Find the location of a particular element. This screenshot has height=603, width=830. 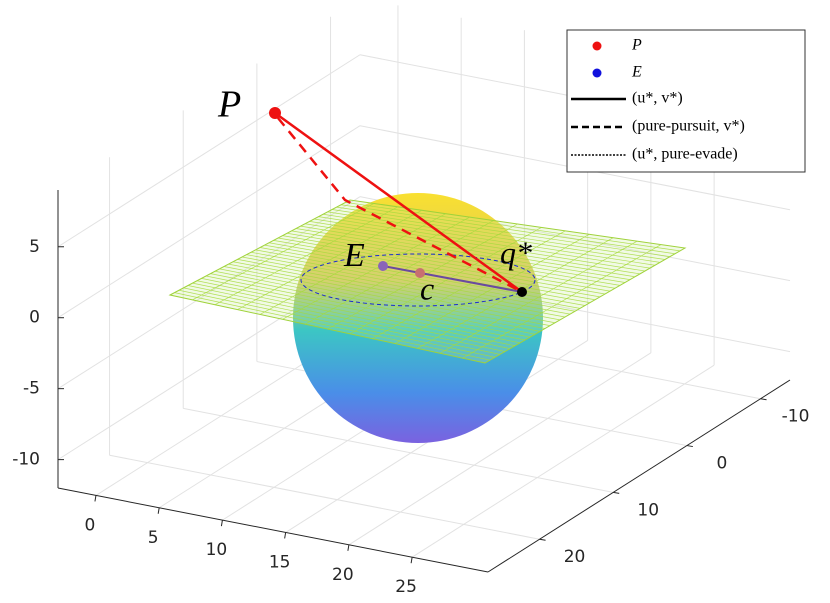

label-c: c is located at coordinates (427, 288).